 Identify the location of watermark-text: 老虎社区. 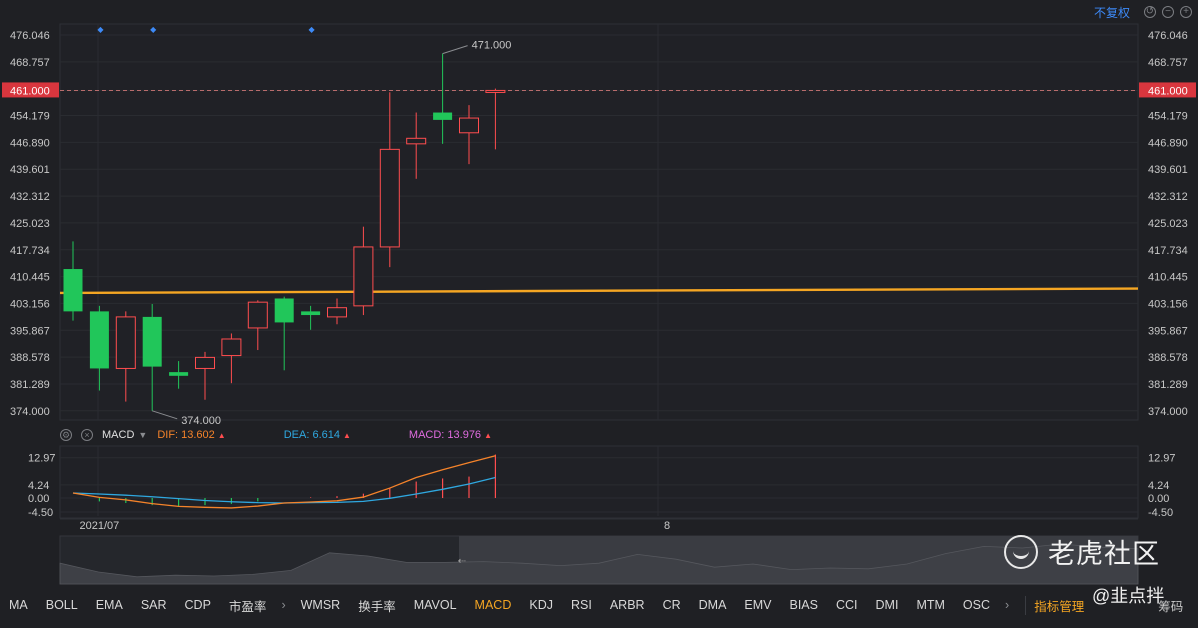
(1104, 554).